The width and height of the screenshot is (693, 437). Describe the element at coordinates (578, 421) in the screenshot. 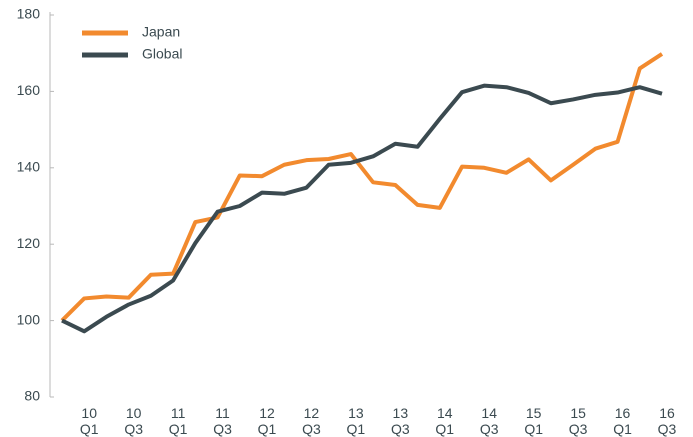

I see `x-tick-label: 15 Q3` at that location.